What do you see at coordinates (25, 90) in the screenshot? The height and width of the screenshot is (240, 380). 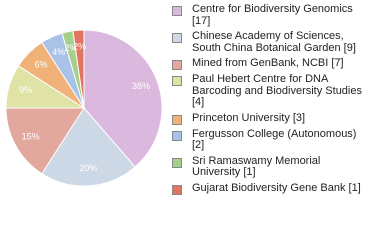 I see `slice-label: 9%` at bounding box center [25, 90].